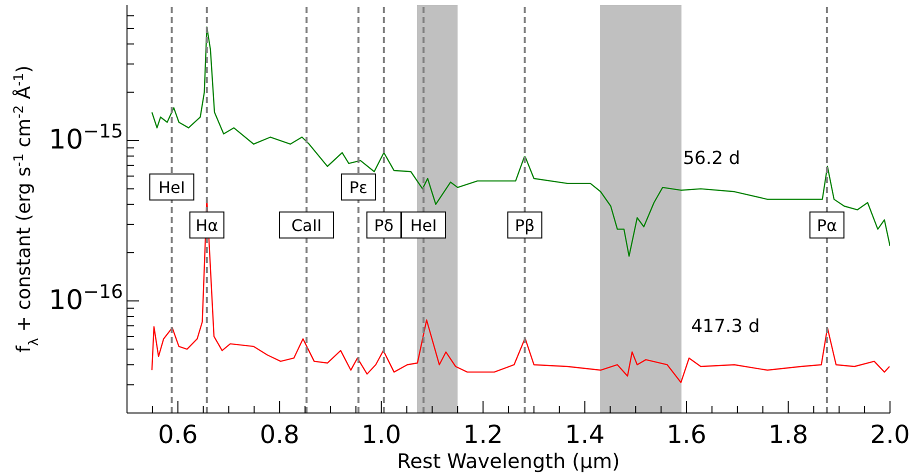  What do you see at coordinates (207, 225) in the screenshot?
I see `ref-line-label: Hα` at bounding box center [207, 225].